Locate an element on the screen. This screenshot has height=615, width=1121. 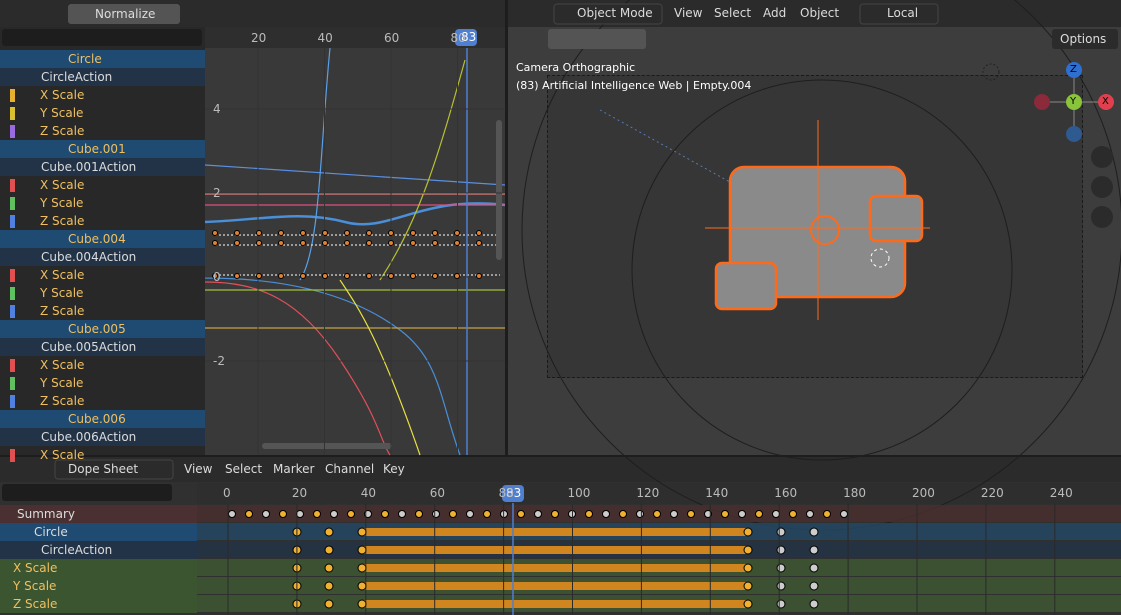
dope-mode-dropdown is located at coordinates (114, 469).